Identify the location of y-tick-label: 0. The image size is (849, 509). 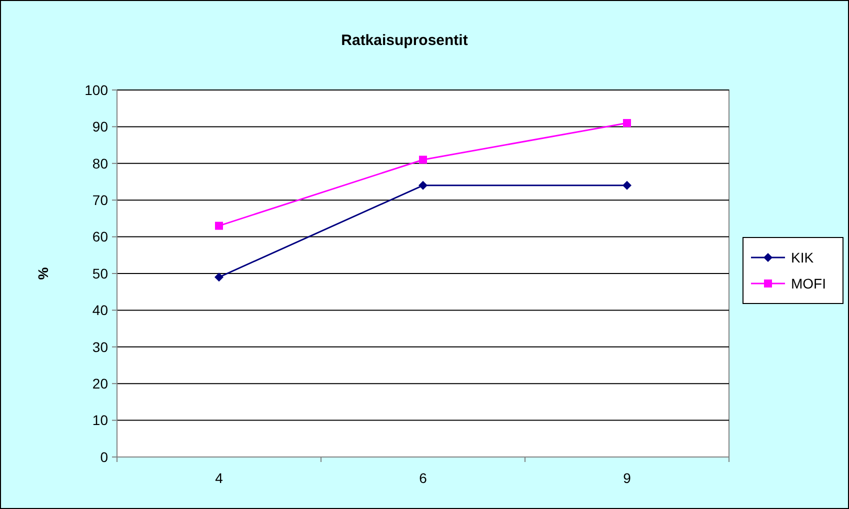
(104, 456).